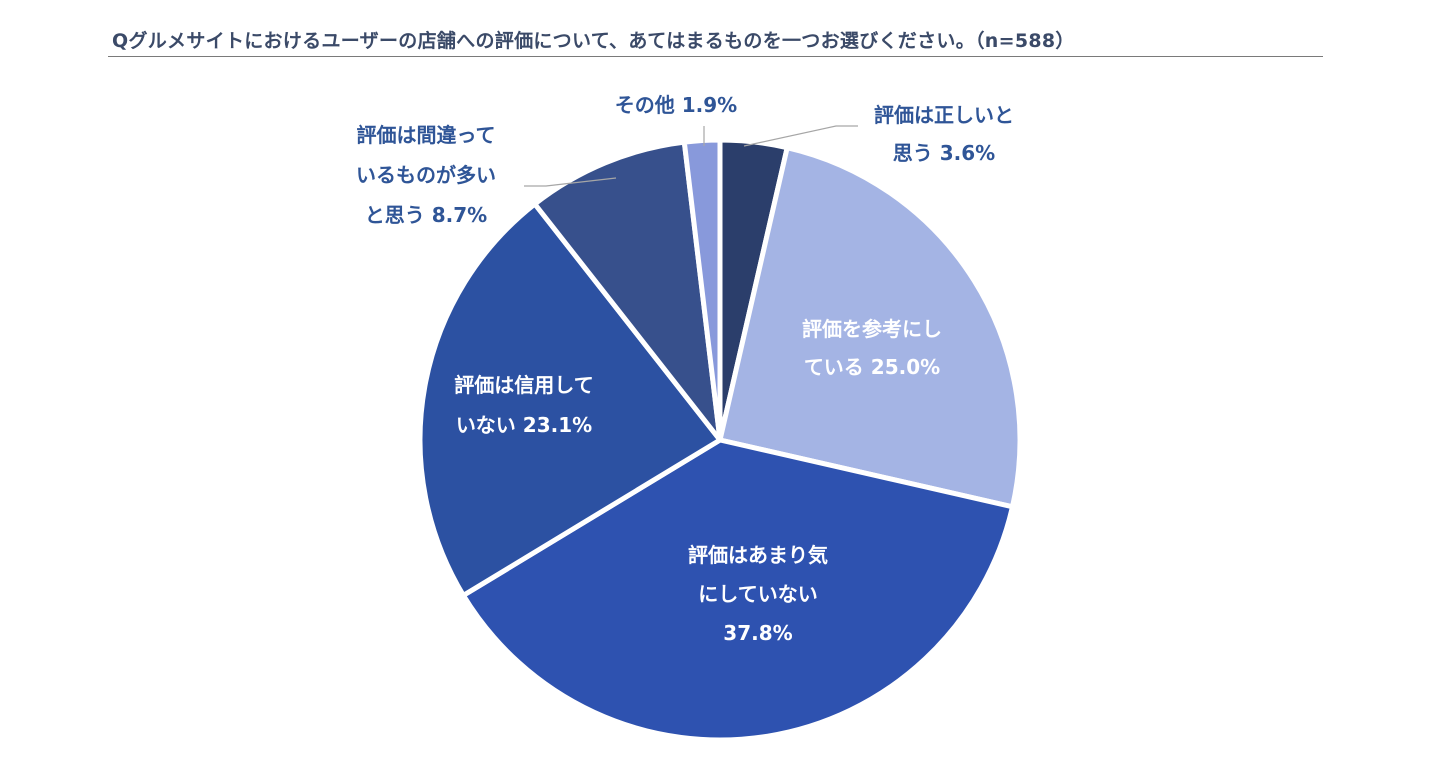  What do you see at coordinates (426, 135) in the screenshot?
I see `slice-label-5-line-1: 評価は間違って` at bounding box center [426, 135].